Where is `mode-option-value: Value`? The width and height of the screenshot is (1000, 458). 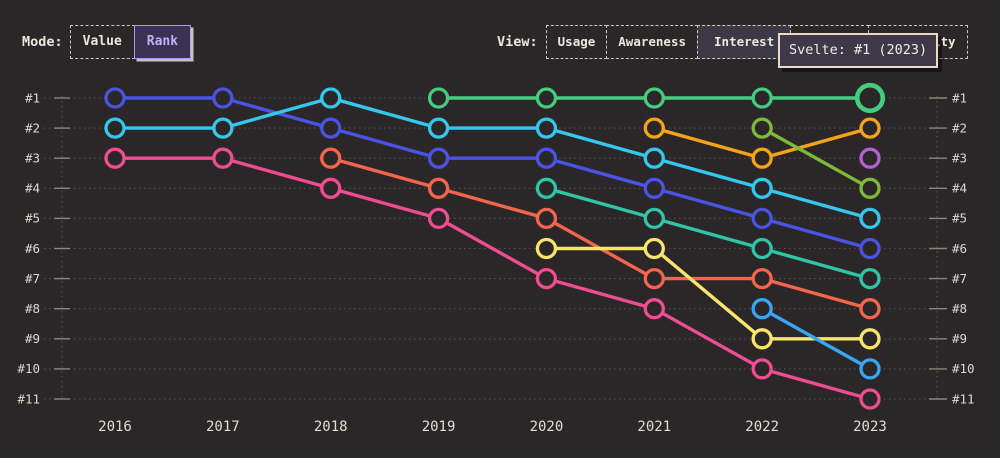
mode-option-value: Value is located at coordinates (102, 42).